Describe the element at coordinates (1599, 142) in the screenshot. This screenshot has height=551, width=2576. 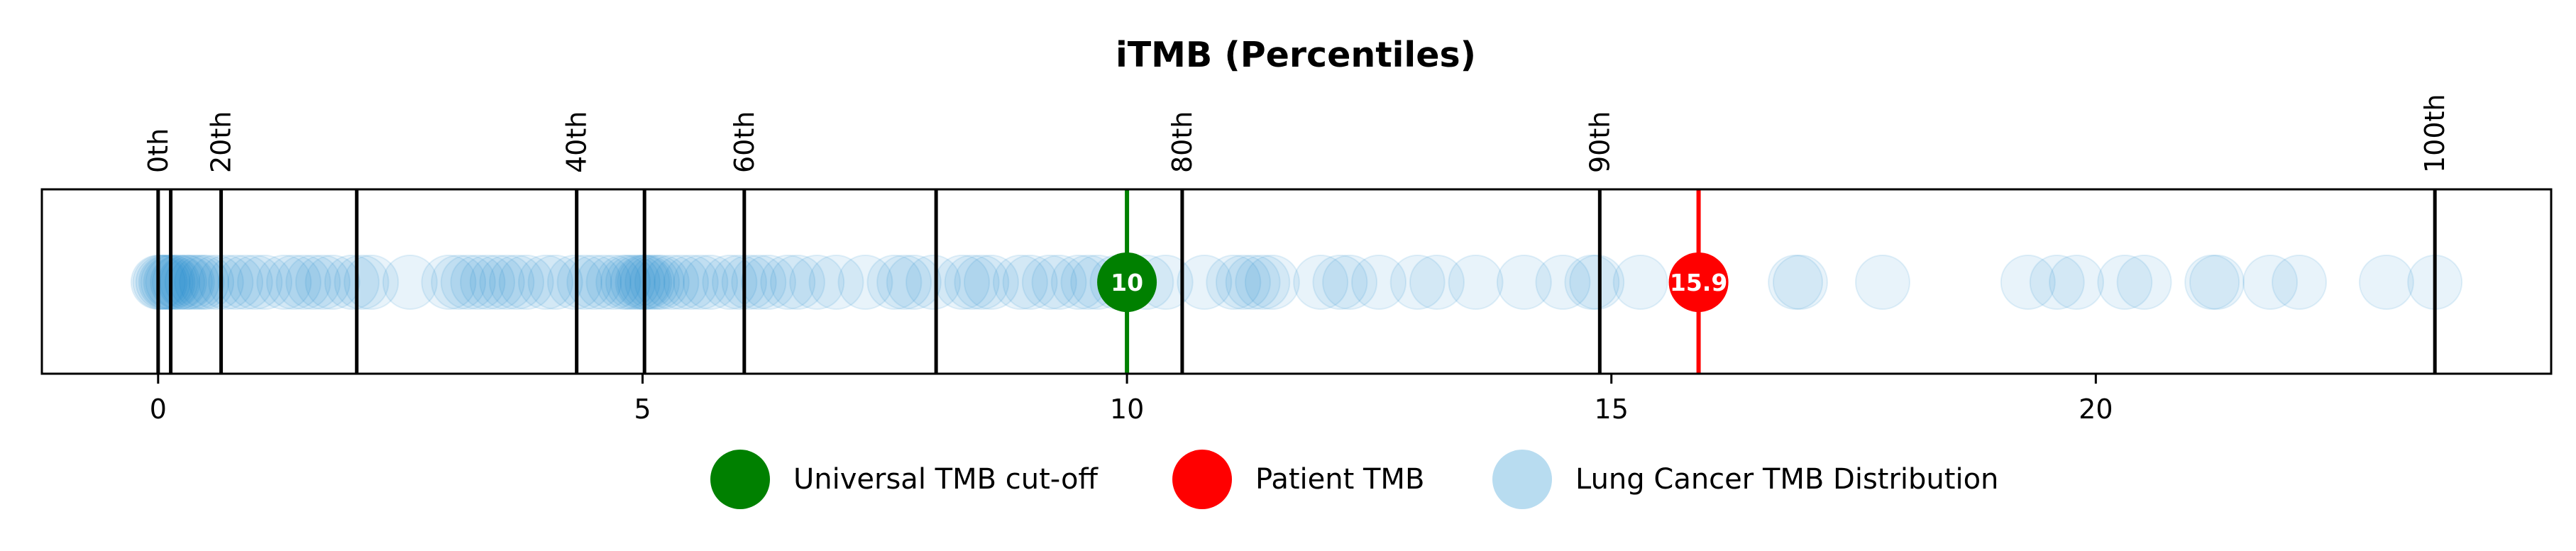
I see `percentile-label: 90th` at that location.